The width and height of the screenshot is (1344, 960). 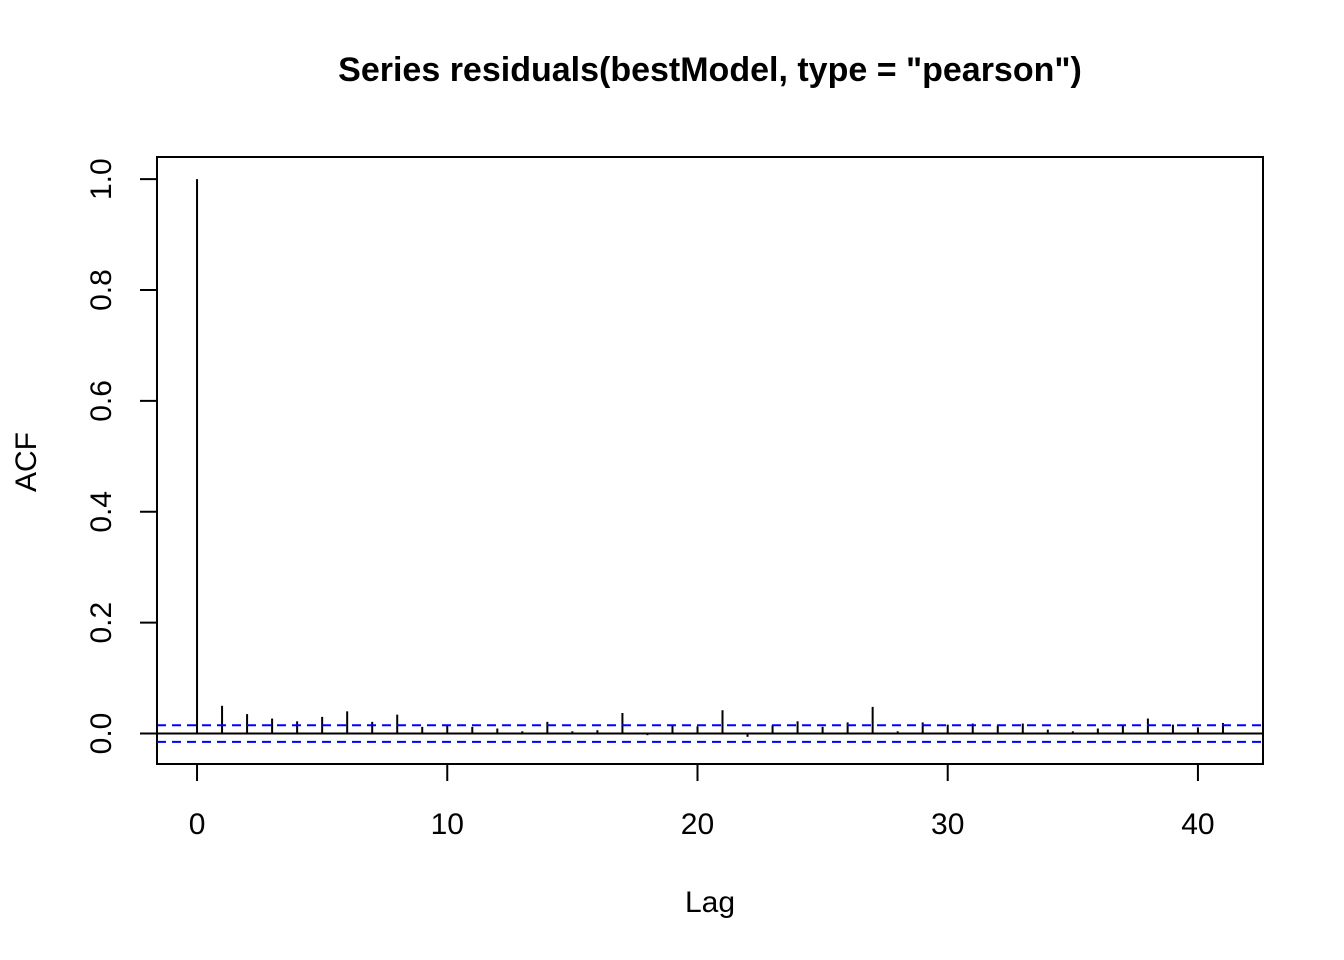 What do you see at coordinates (197, 824) in the screenshot?
I see `x-tick-label: 0` at bounding box center [197, 824].